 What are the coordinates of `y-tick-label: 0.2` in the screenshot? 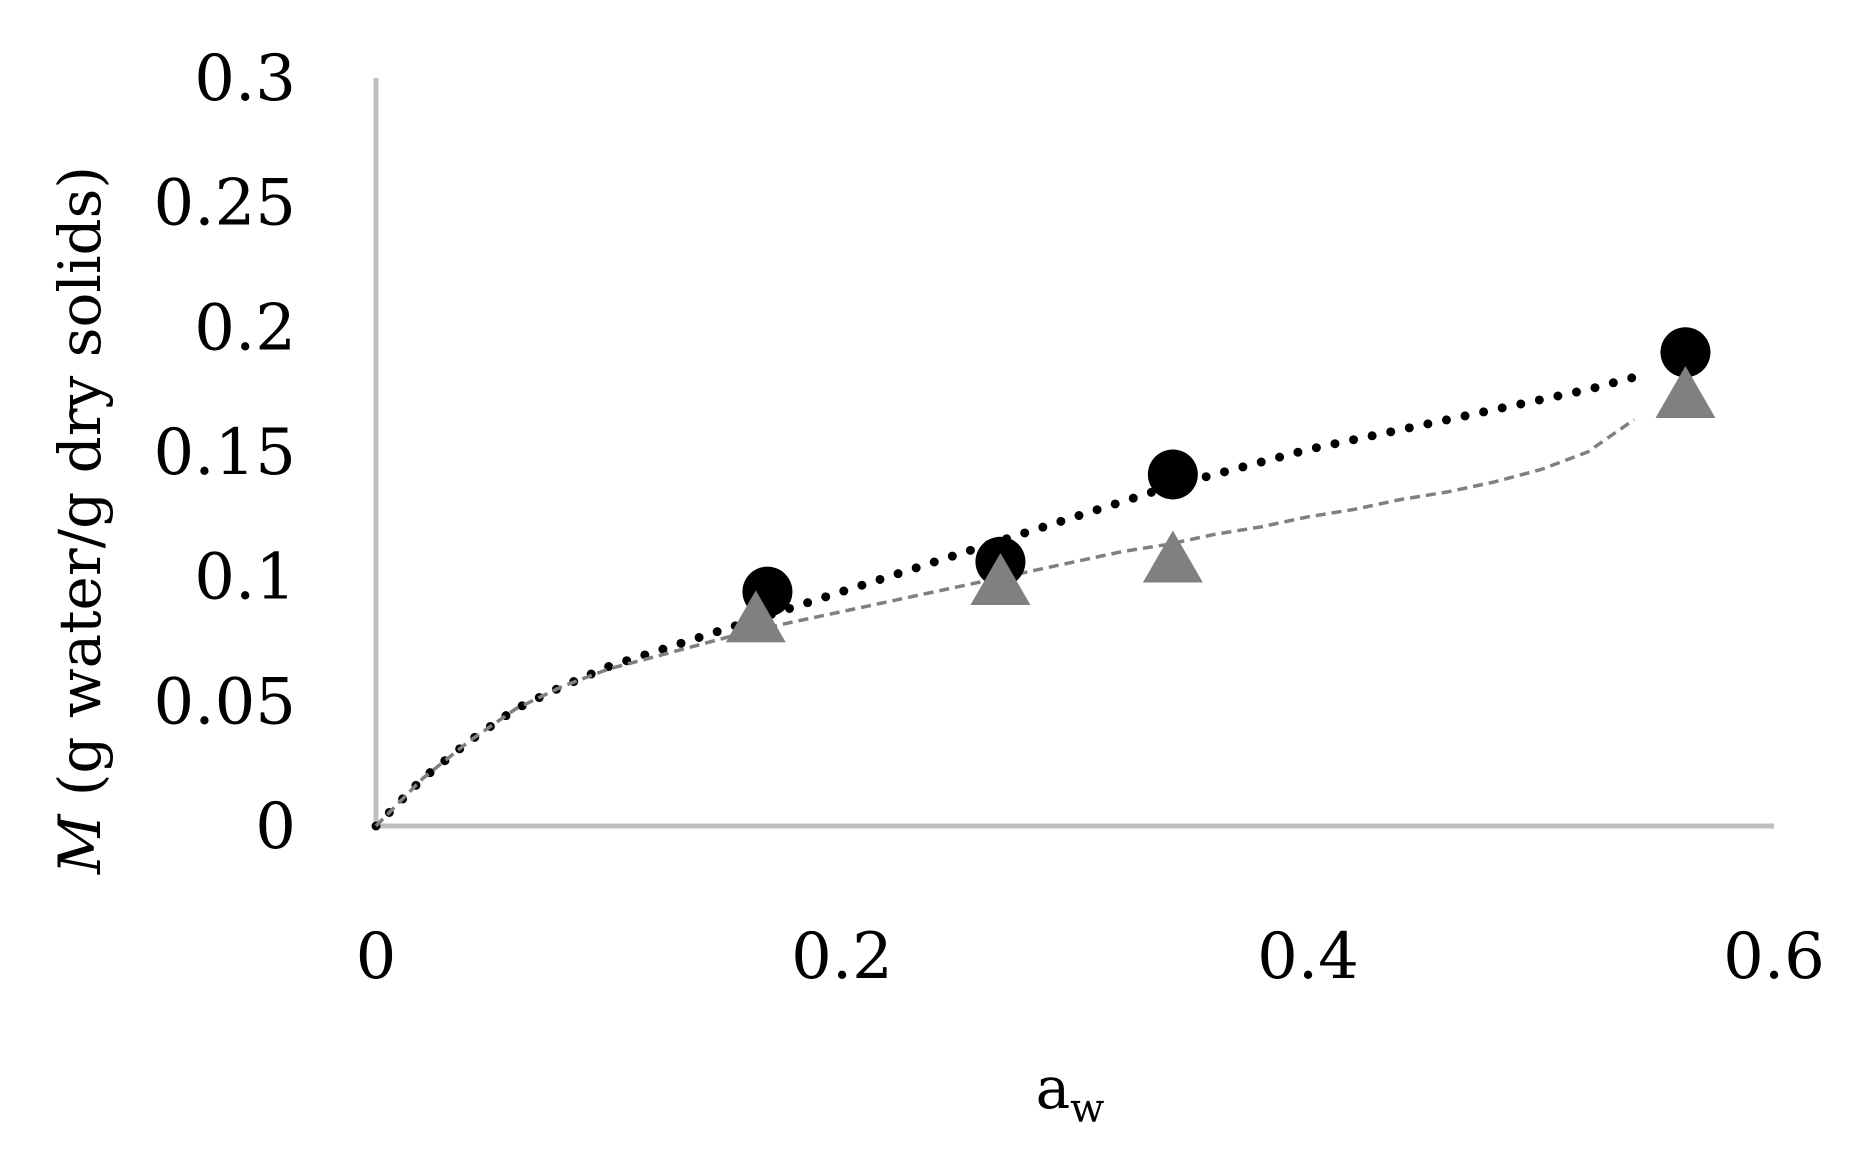 It's located at (245, 328).